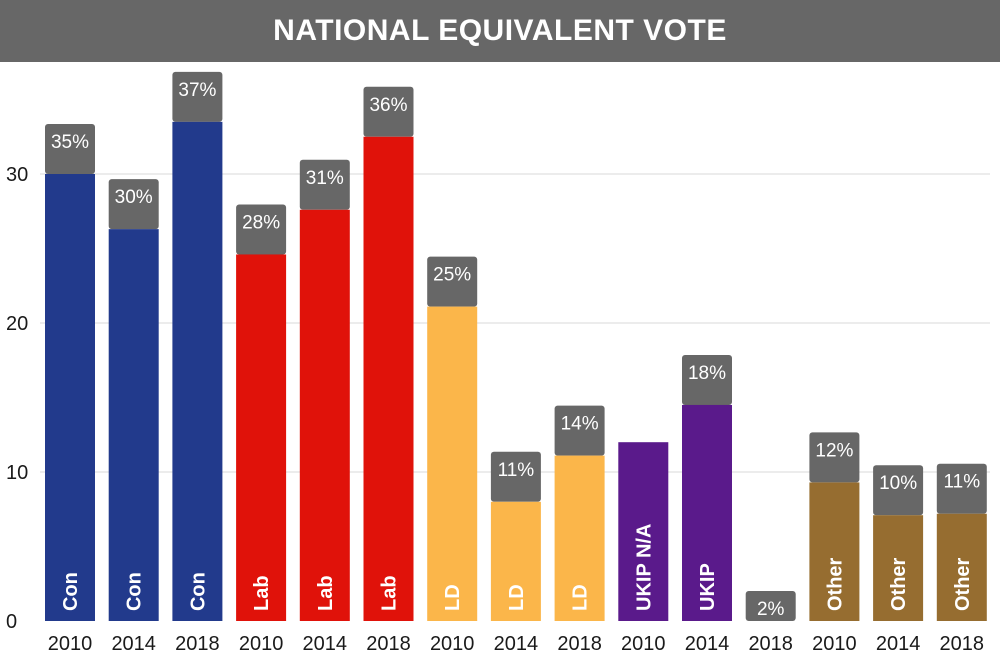  I want to click on value-label: 12%, so click(834, 450).